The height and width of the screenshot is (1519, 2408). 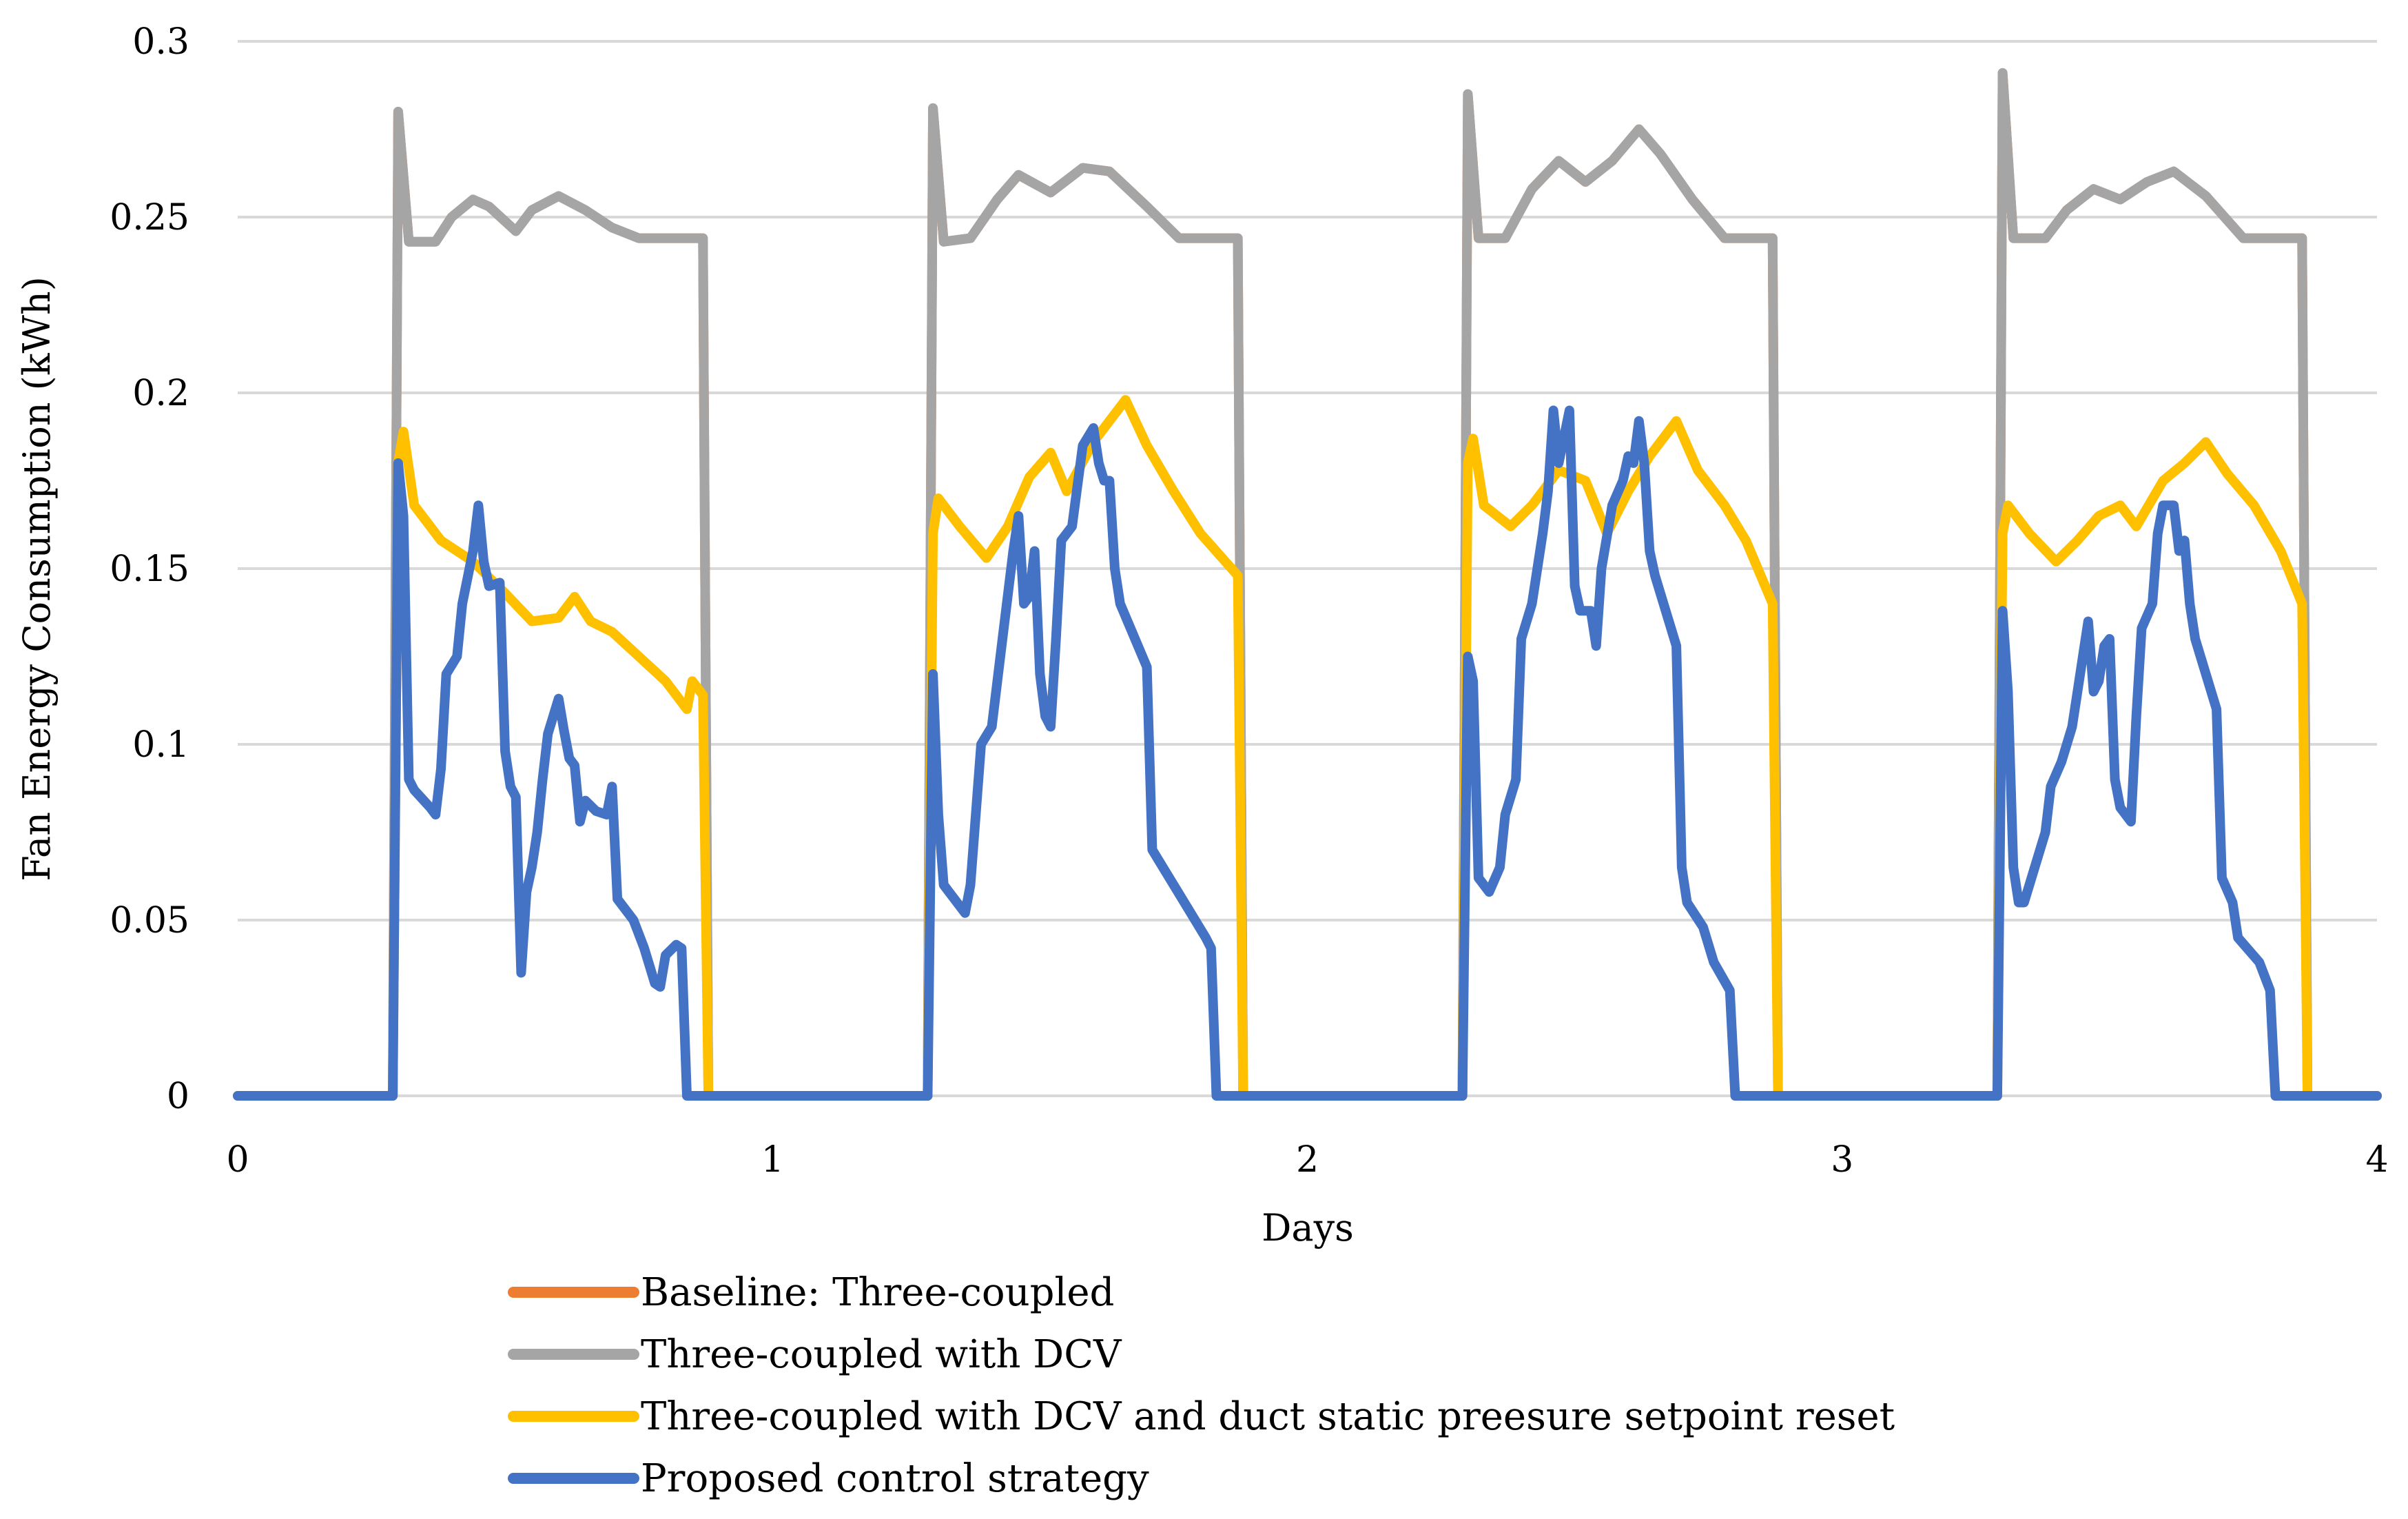 What do you see at coordinates (1308, 1228) in the screenshot?
I see `x-axis-title: Days` at bounding box center [1308, 1228].